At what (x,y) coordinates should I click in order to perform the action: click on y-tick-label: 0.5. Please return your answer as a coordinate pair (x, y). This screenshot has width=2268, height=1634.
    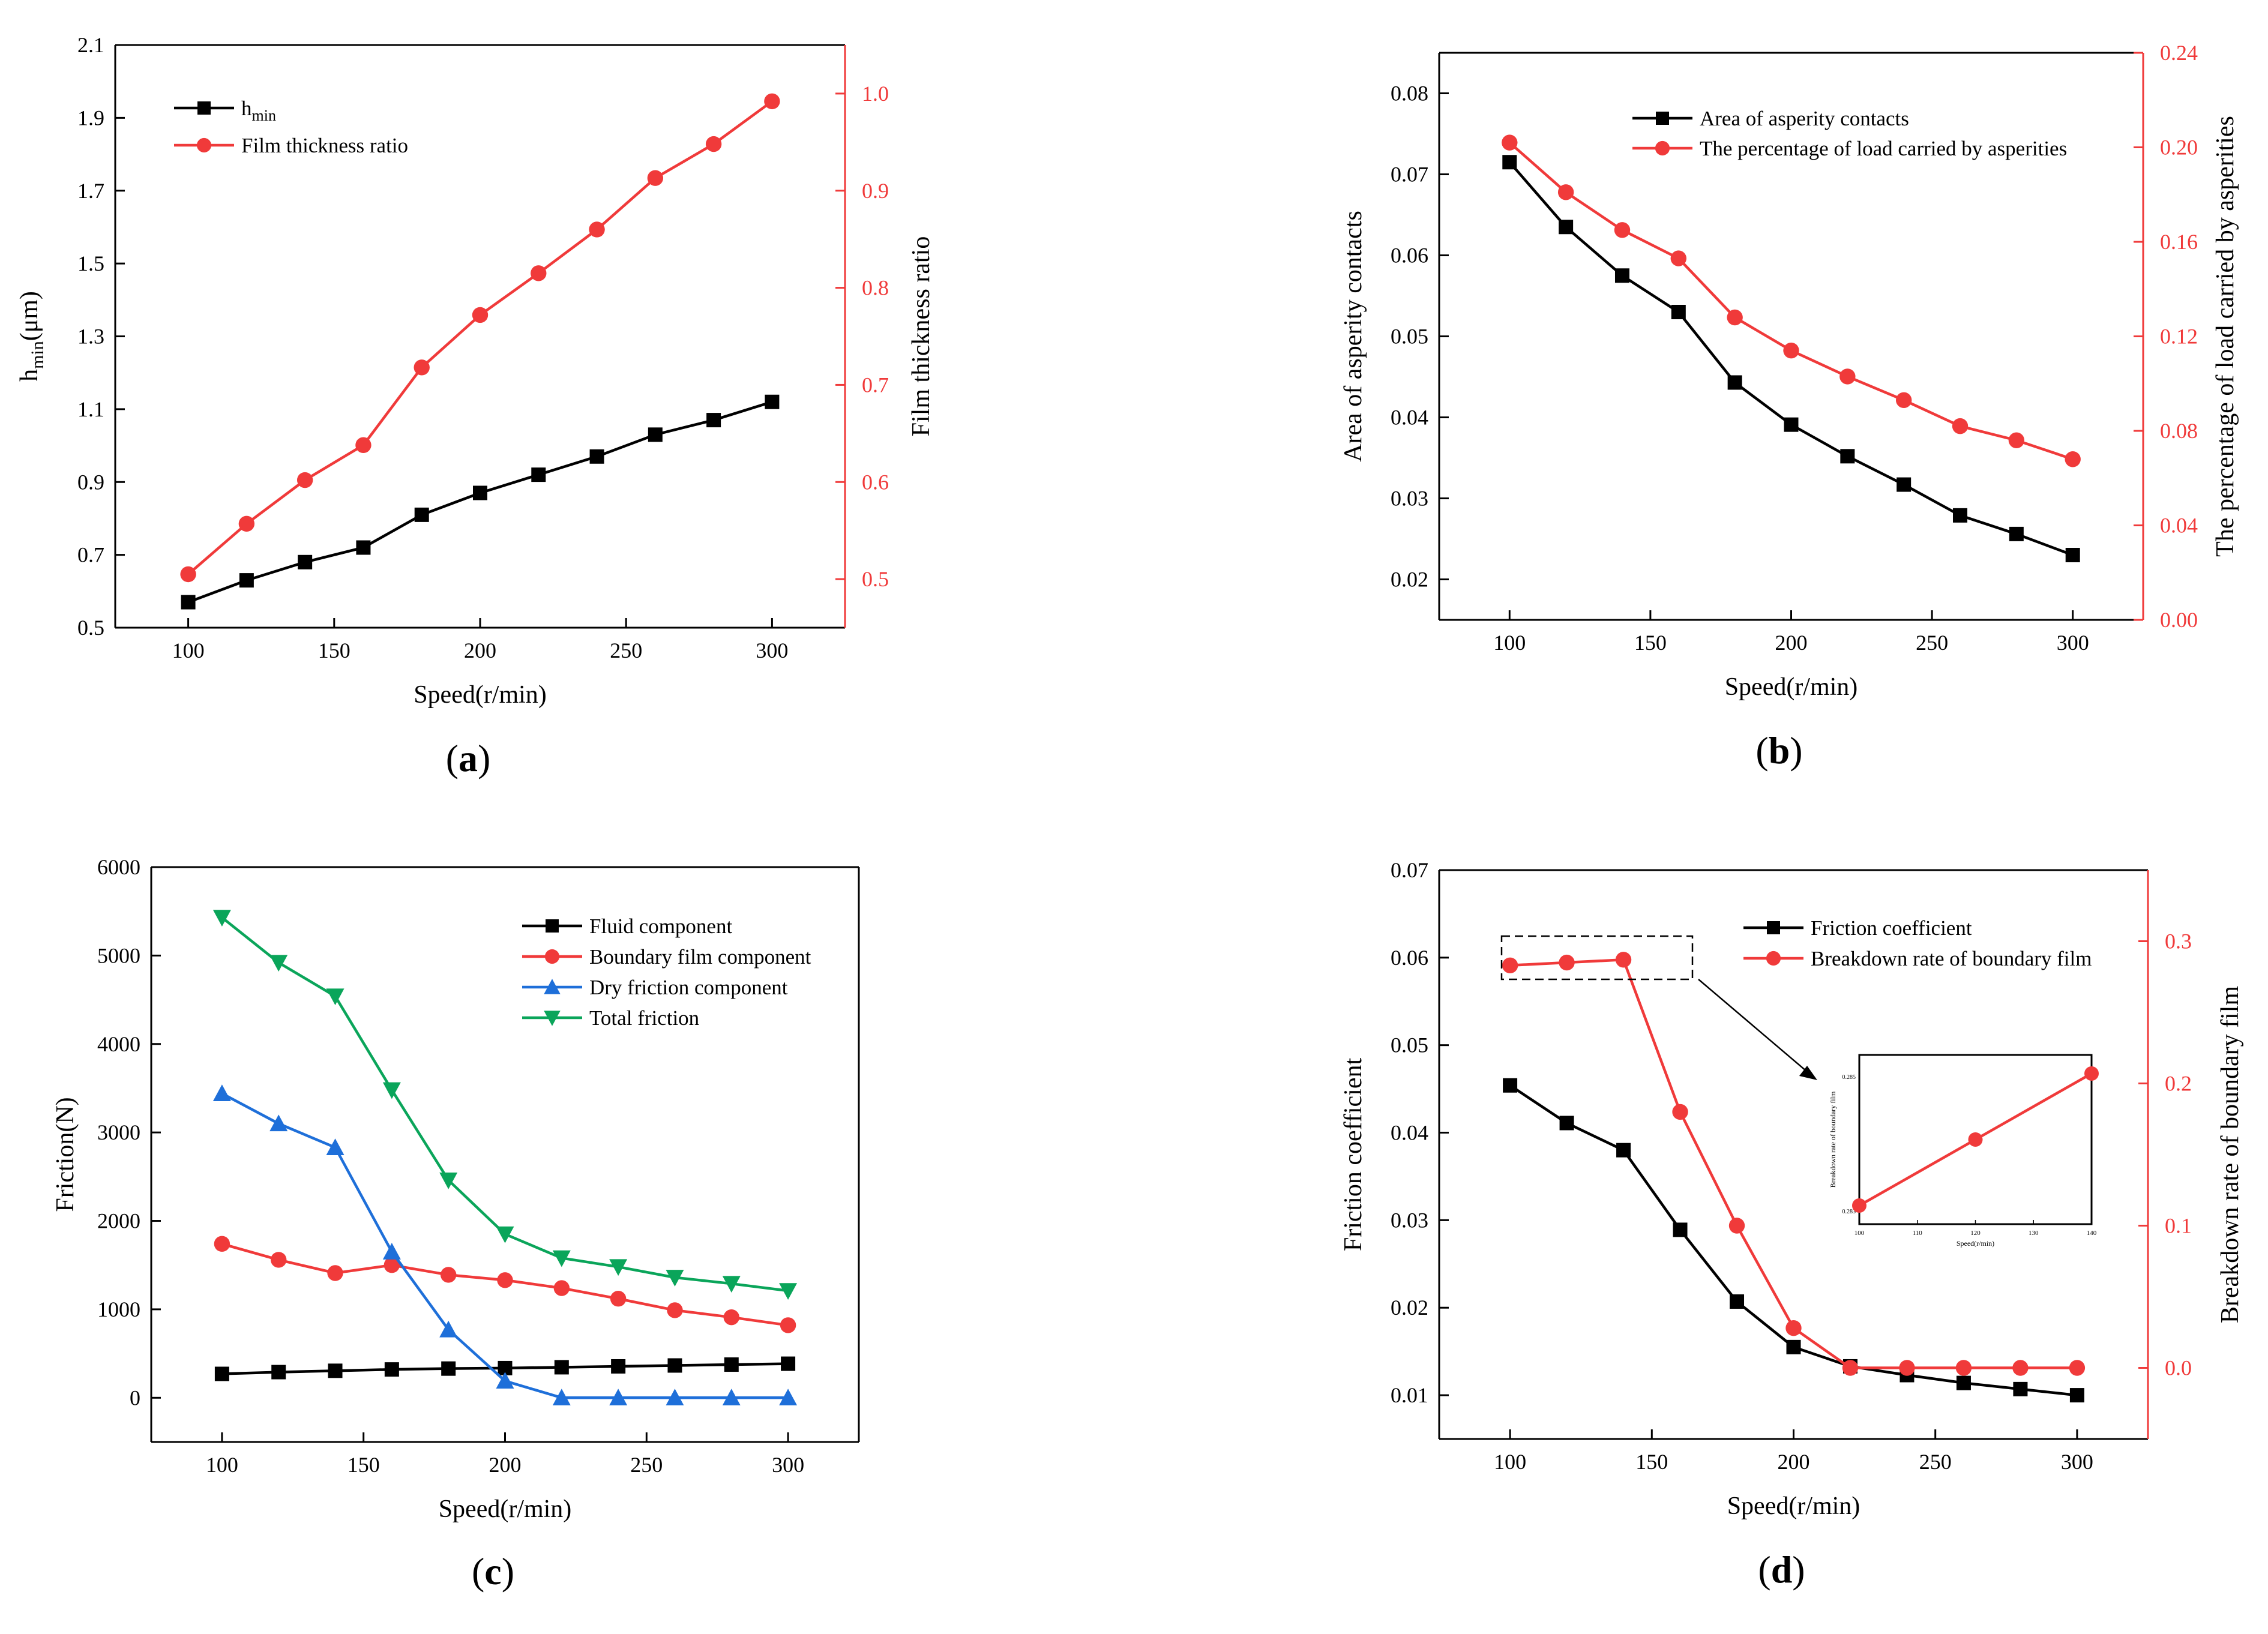
    Looking at the image, I should click on (90, 628).